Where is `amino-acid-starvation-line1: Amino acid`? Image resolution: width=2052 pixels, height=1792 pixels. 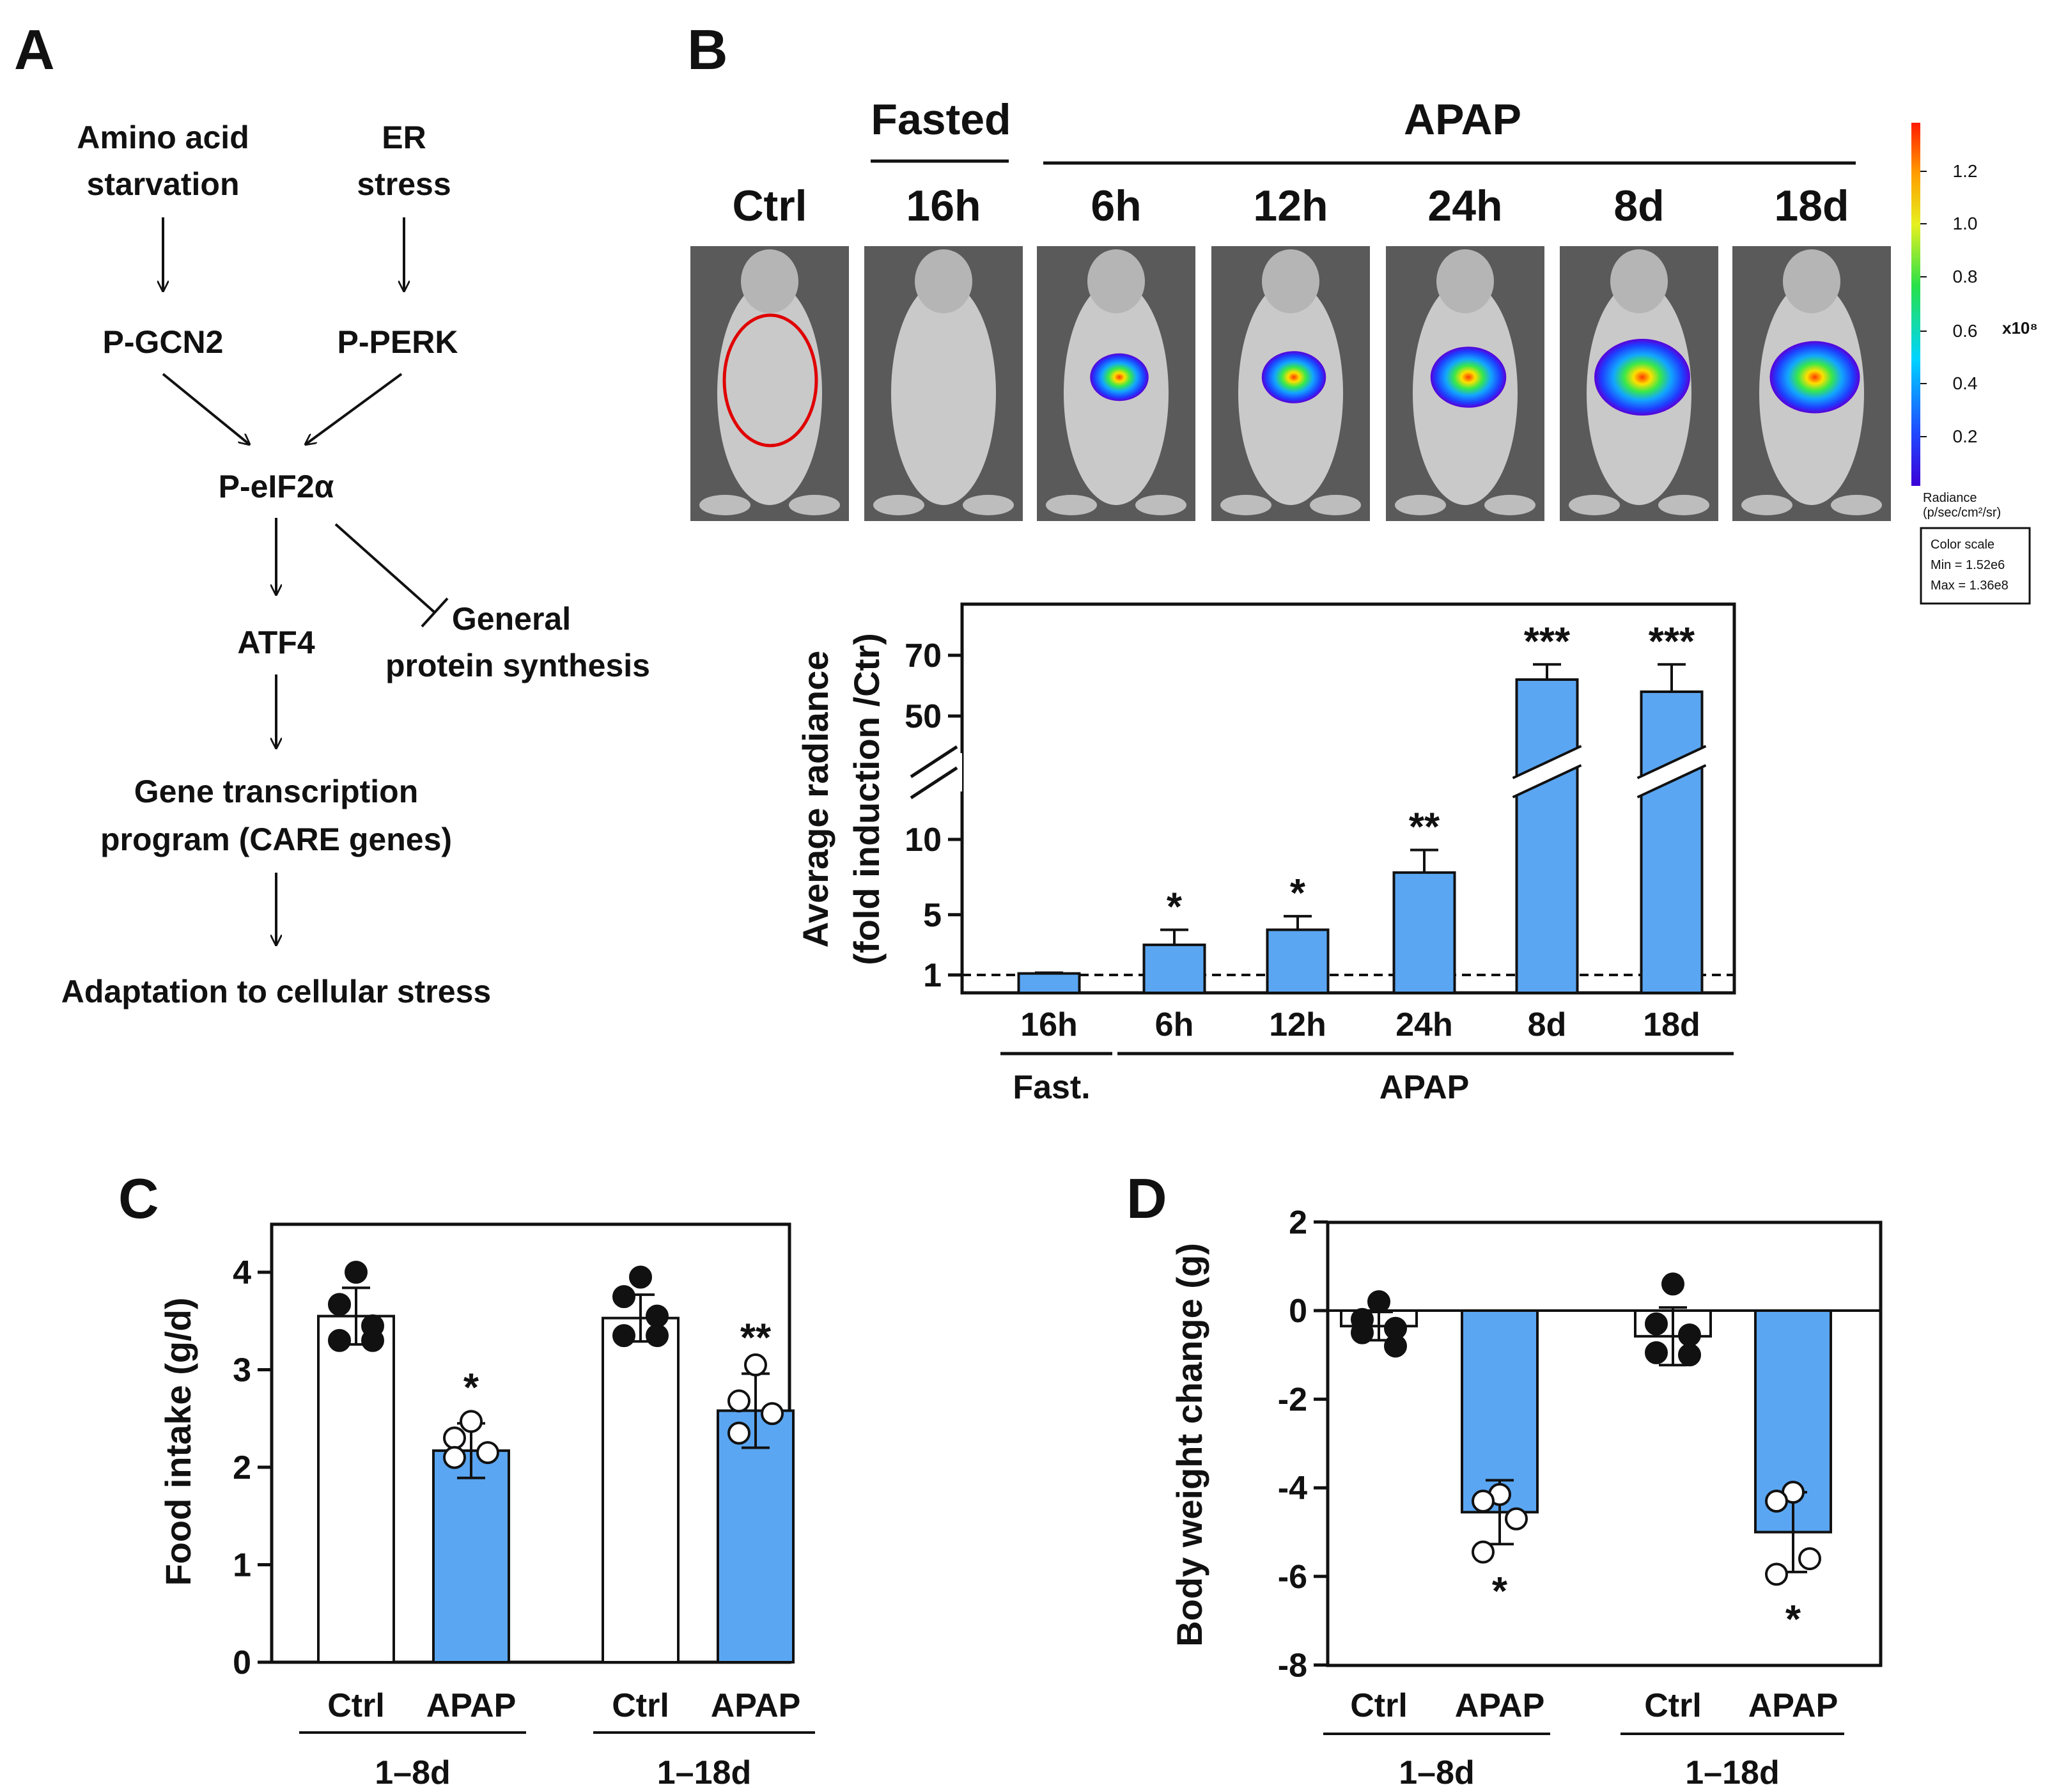
amino-acid-starvation-line1: Amino acid is located at coordinates (163, 137).